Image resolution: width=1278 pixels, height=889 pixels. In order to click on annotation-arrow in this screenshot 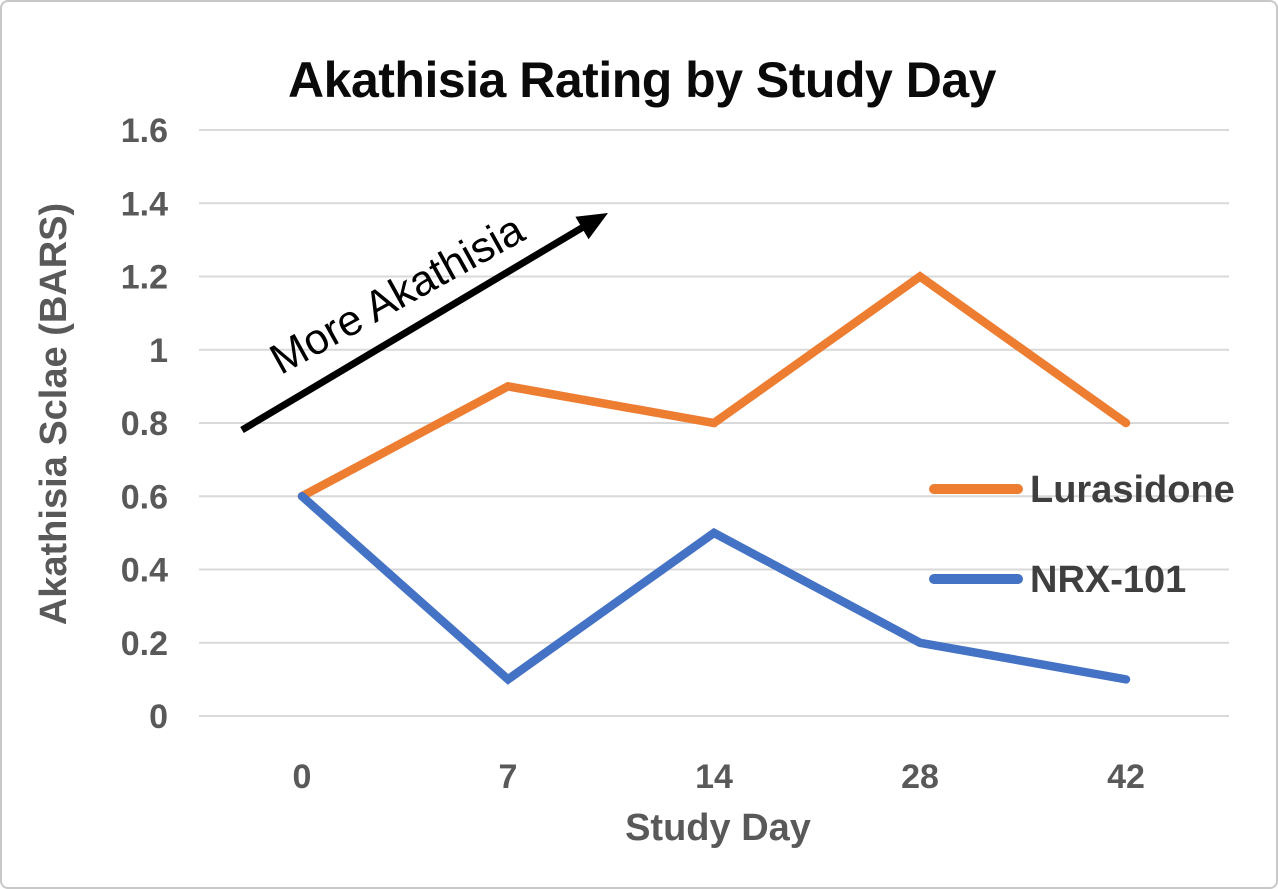, I will do `click(424, 323)`.